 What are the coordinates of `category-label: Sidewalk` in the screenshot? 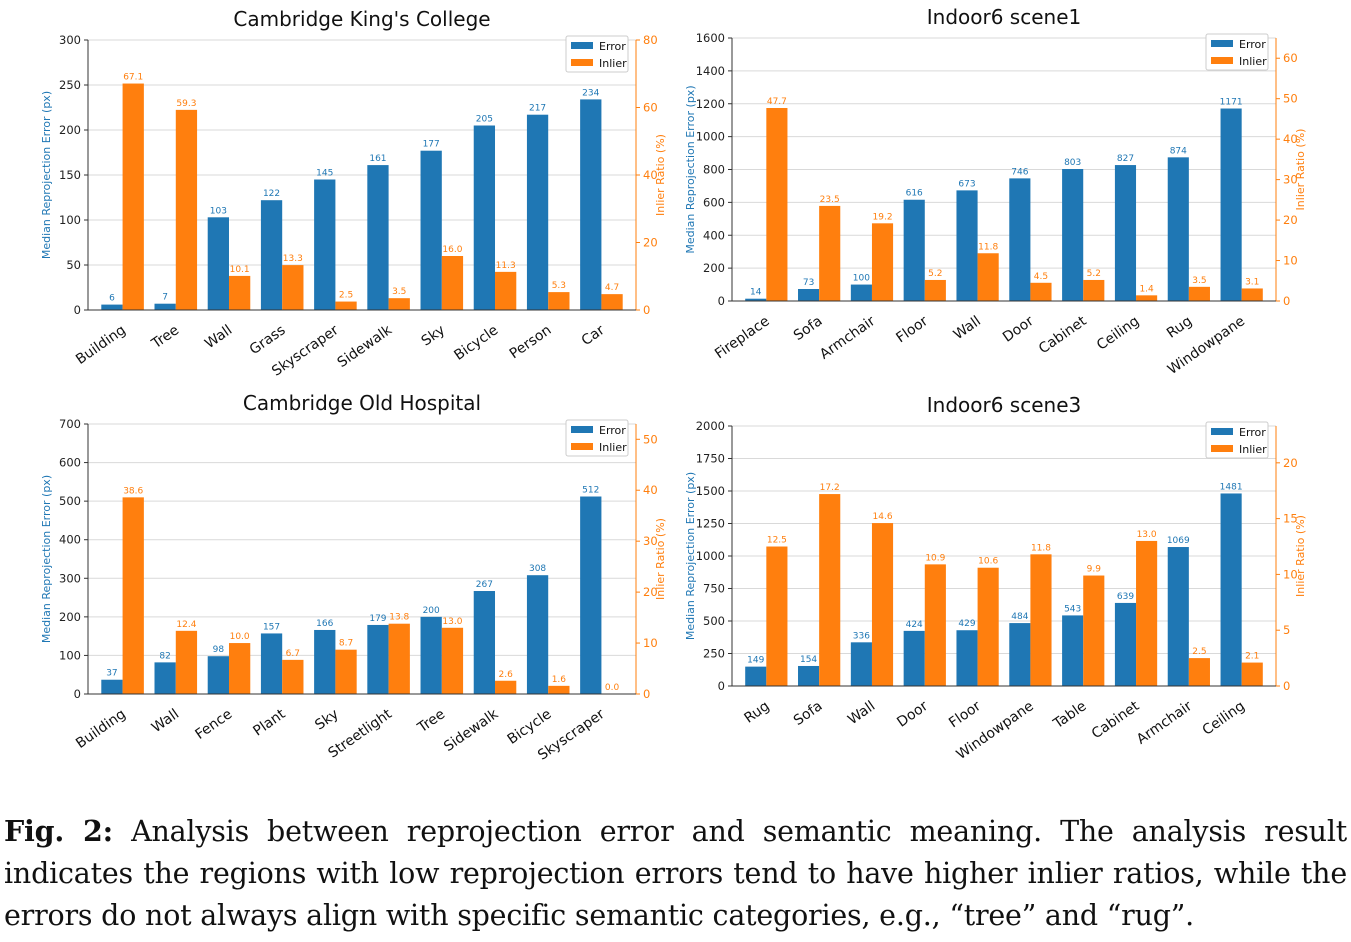 It's located at (471, 730).